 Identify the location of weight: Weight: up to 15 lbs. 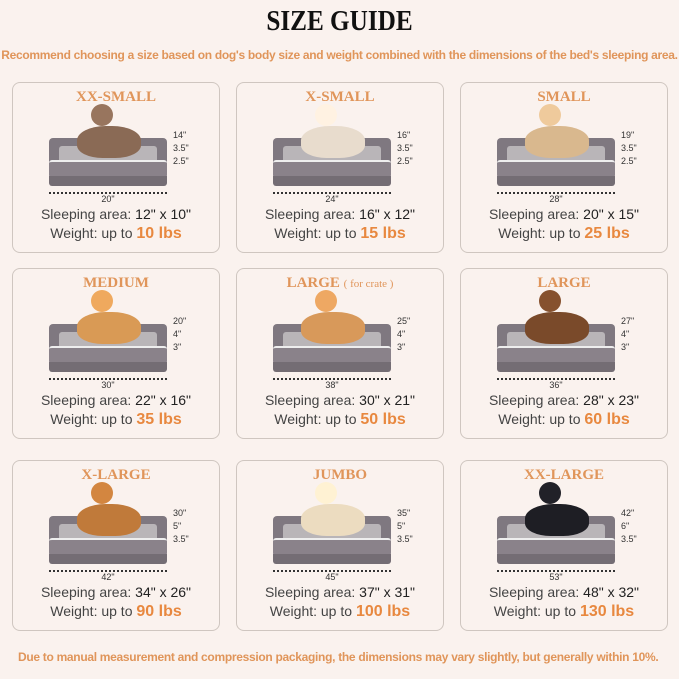
(340, 234).